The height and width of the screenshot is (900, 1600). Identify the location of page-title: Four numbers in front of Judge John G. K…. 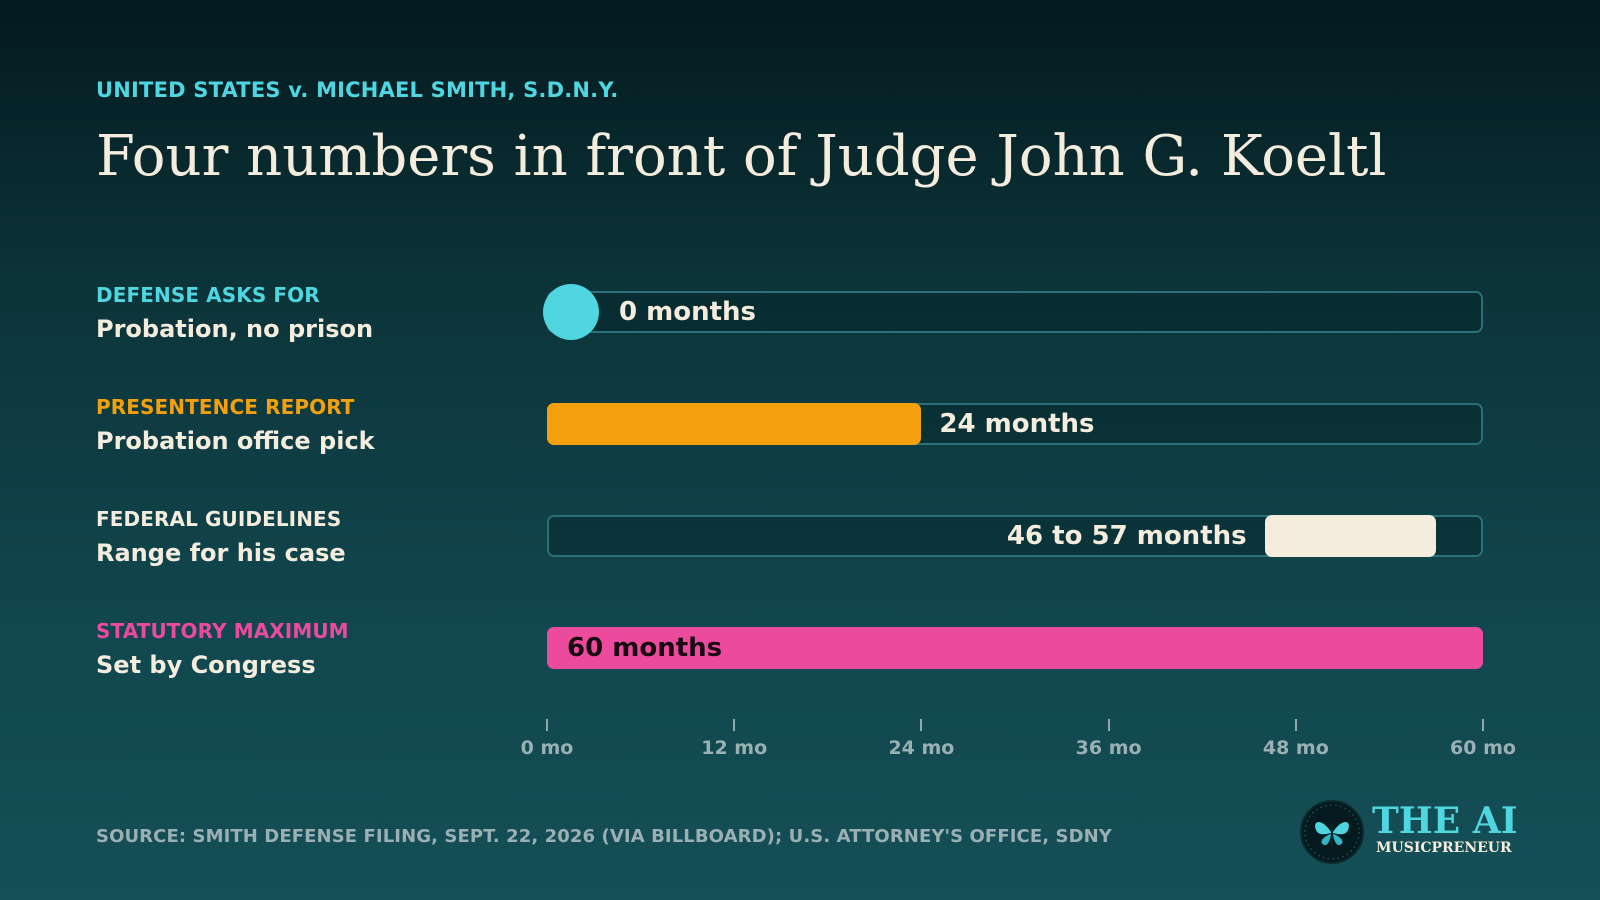
(741, 156).